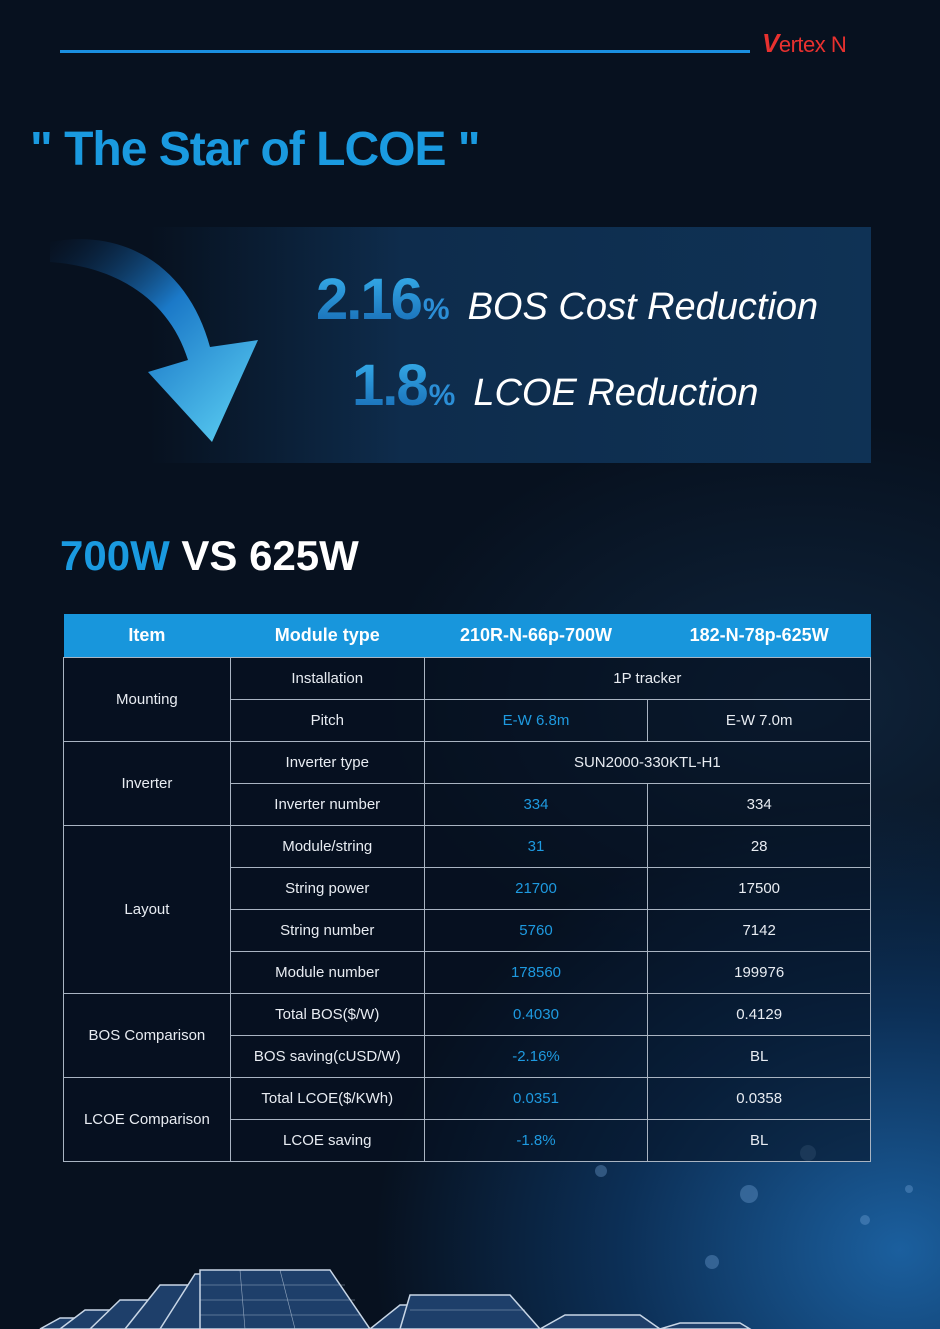 The height and width of the screenshot is (1329, 940). What do you see at coordinates (510, 345) in the screenshot?
I see `stats-banner` at bounding box center [510, 345].